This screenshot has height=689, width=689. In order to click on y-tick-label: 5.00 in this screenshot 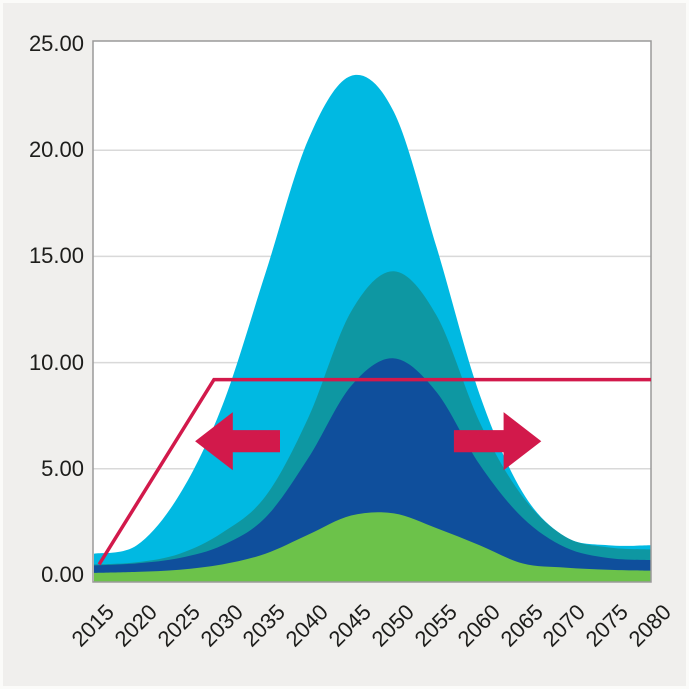, I will do `click(62, 468)`.